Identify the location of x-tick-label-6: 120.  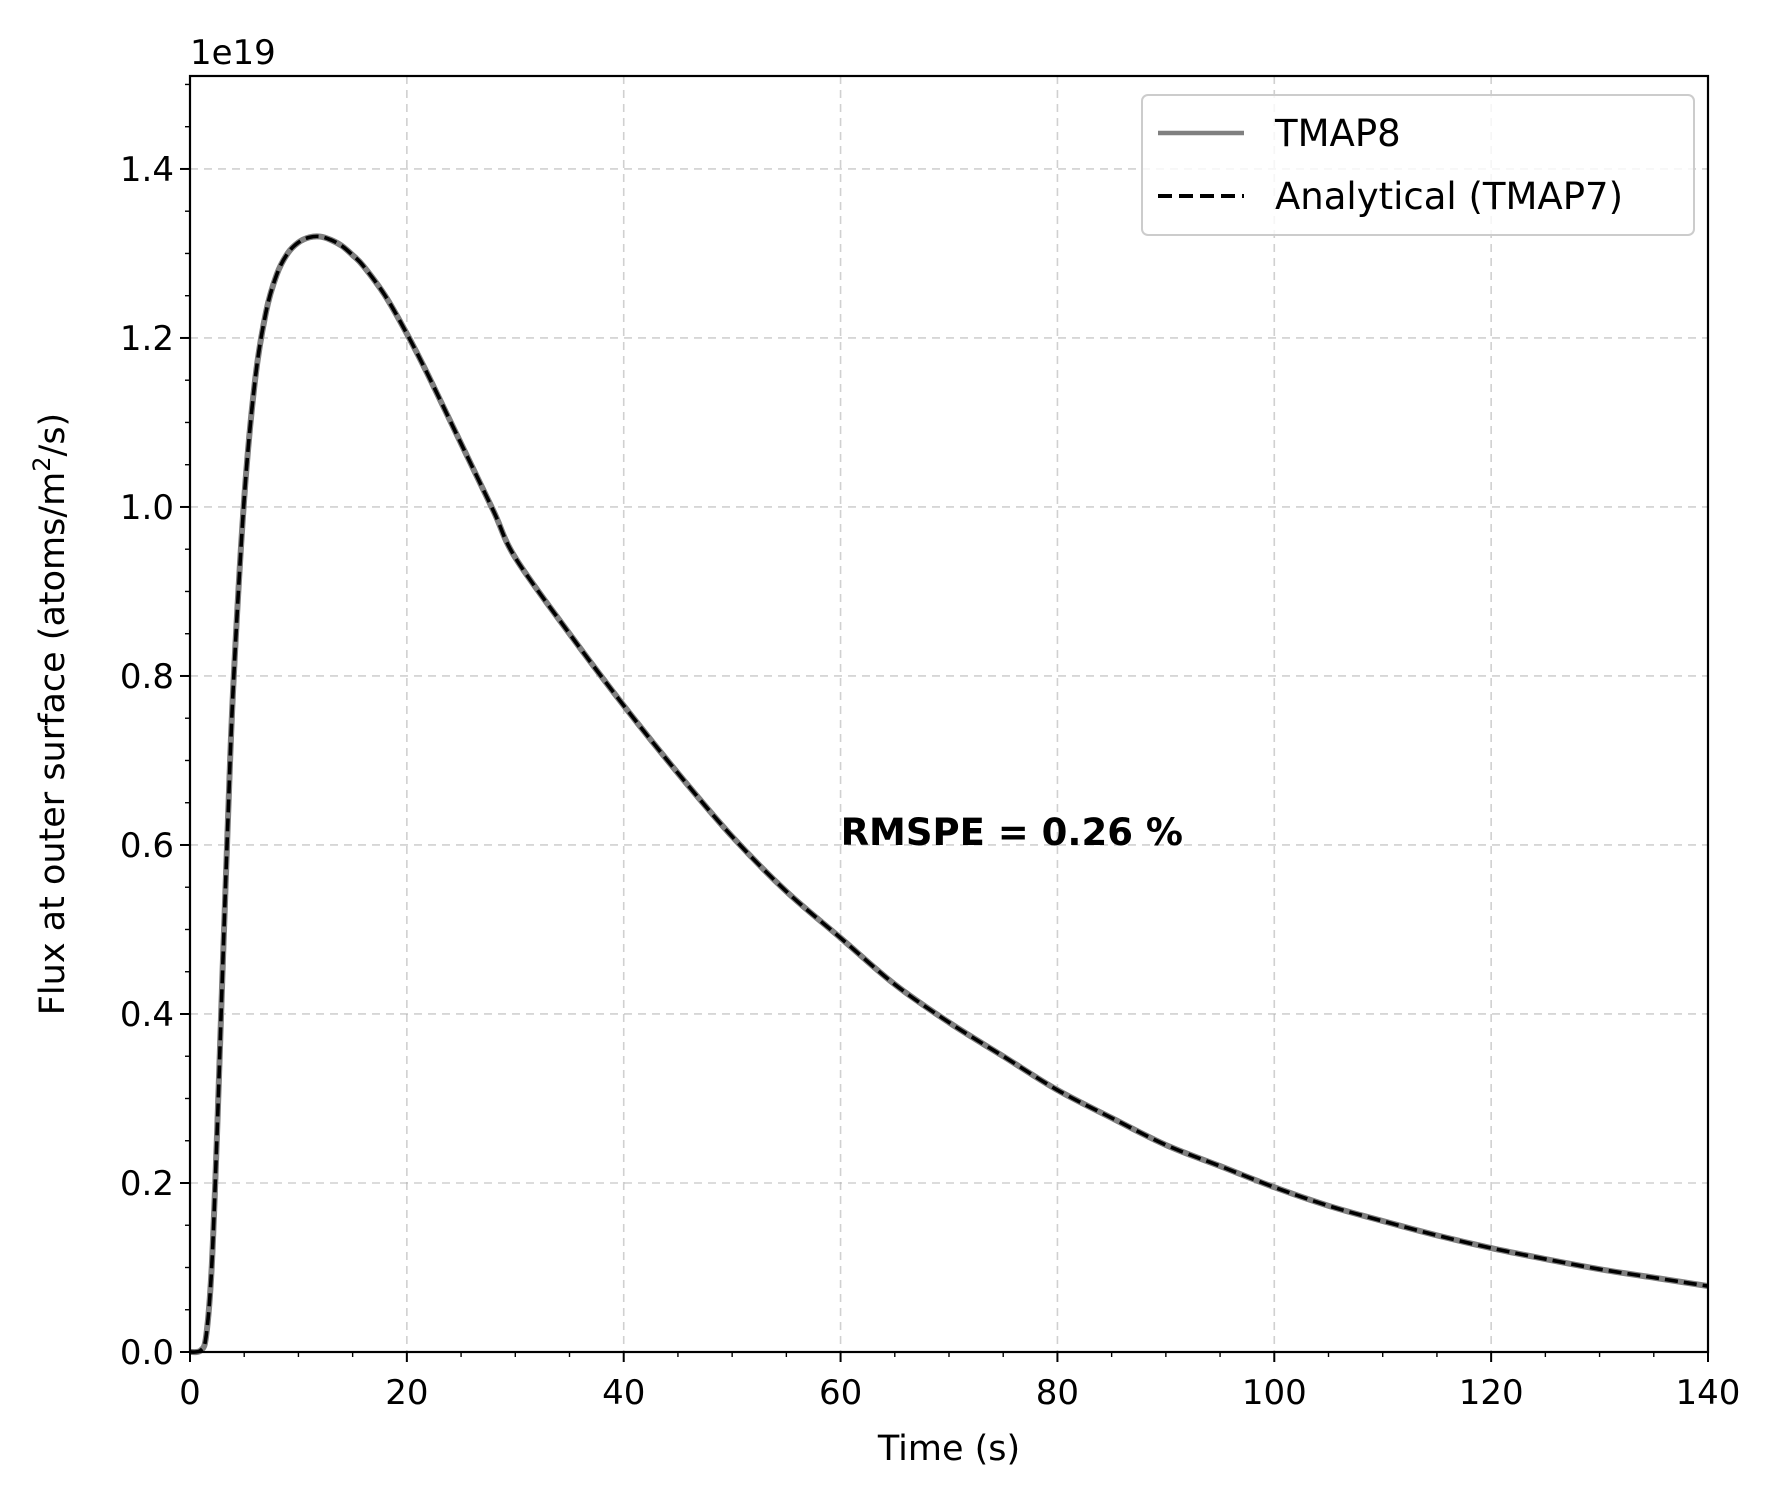
(1491, 1393).